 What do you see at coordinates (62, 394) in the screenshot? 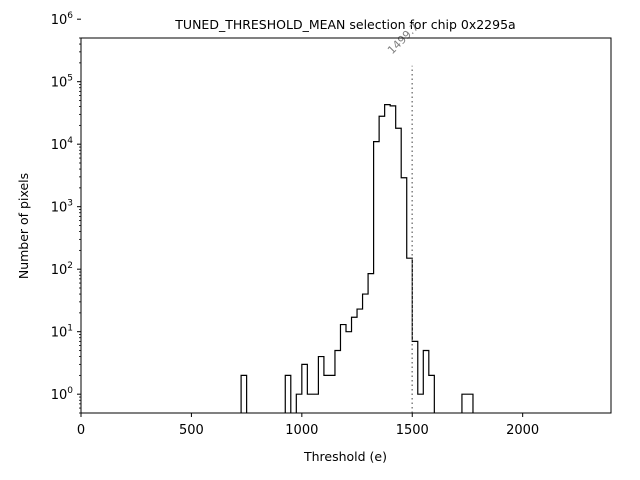
I see `y-tick-label: 10⁰` at bounding box center [62, 394].